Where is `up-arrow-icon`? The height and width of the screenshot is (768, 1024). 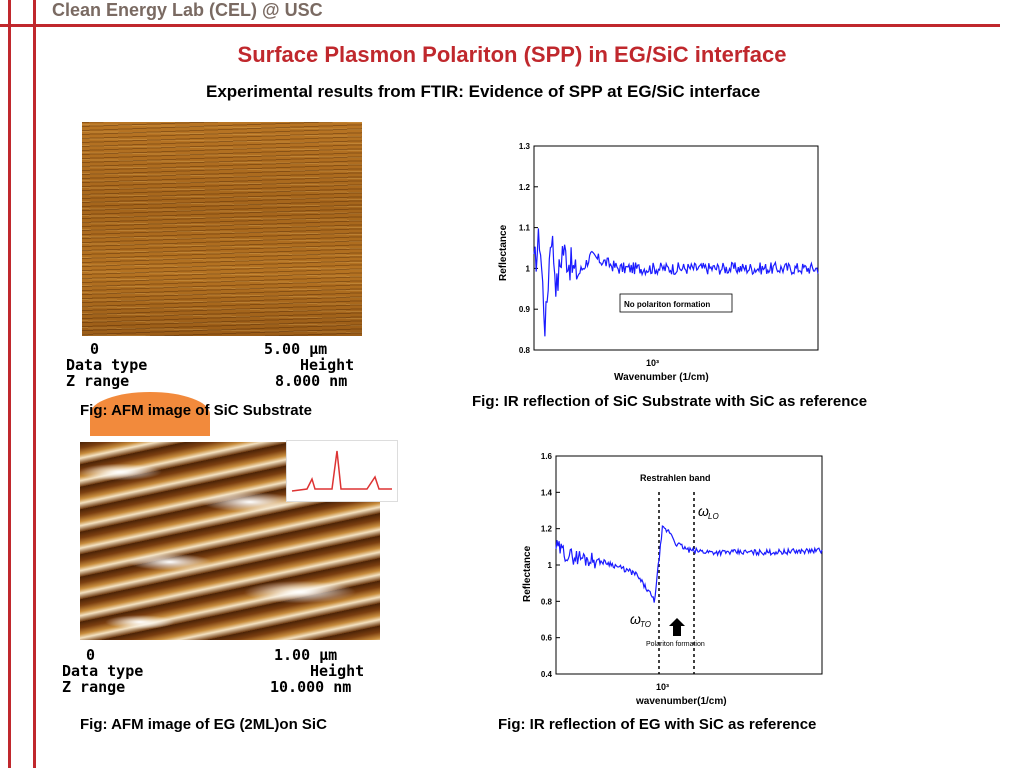 up-arrow-icon is located at coordinates (677, 627).